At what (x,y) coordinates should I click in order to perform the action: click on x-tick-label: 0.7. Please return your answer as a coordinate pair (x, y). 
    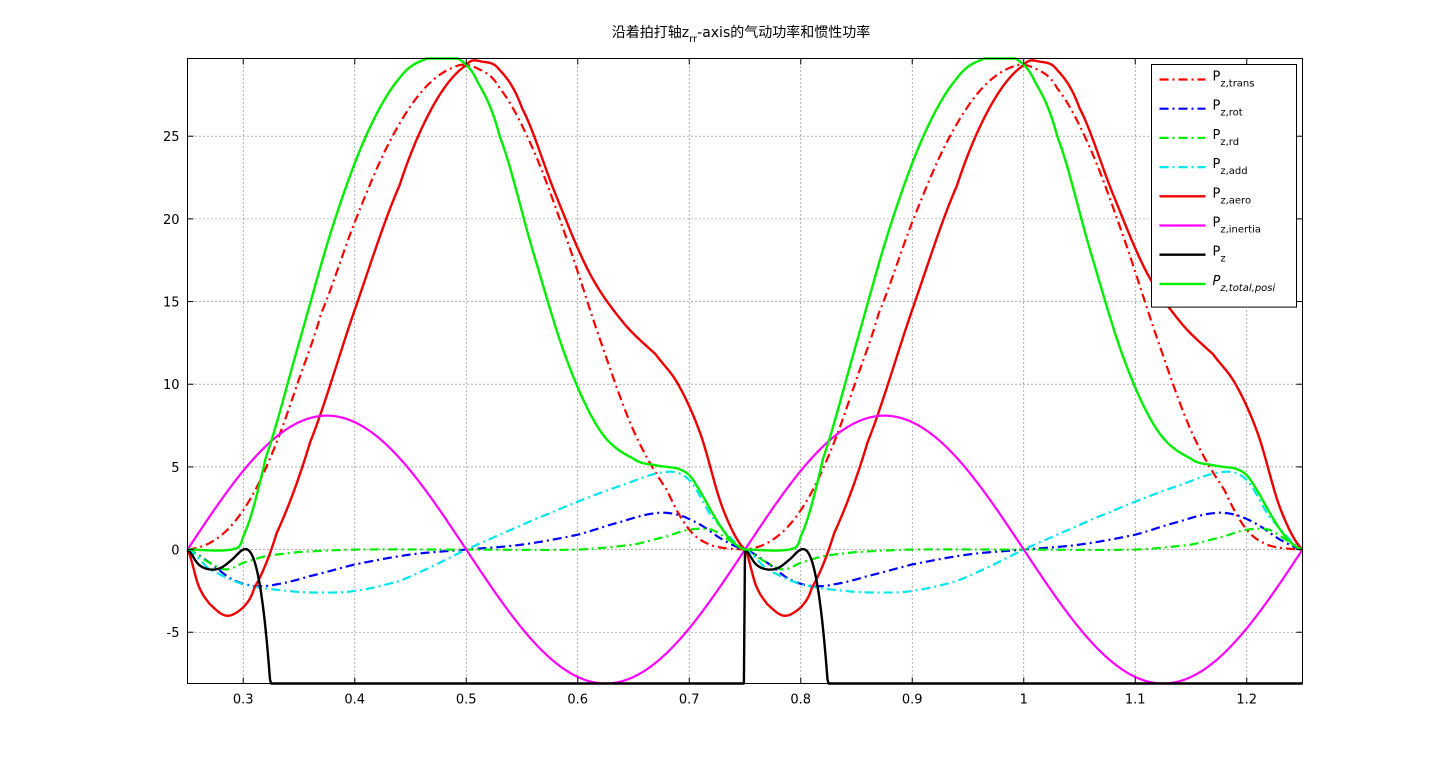
    Looking at the image, I should click on (689, 700).